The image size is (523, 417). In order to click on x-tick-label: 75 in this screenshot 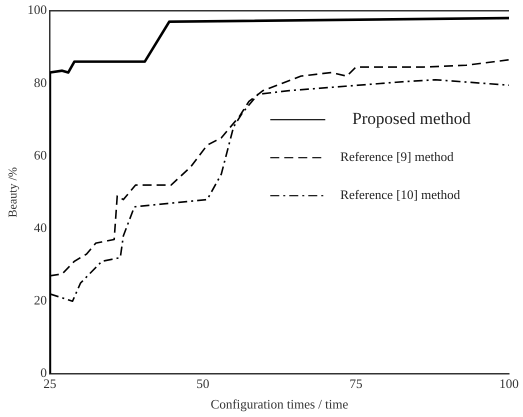, I will do `click(355, 384)`.